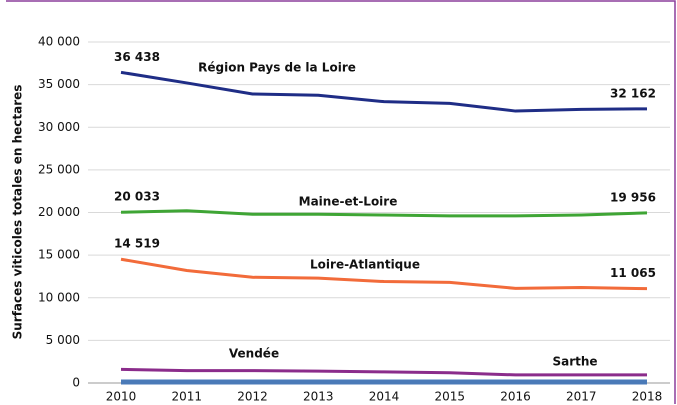 The width and height of the screenshot is (677, 405). What do you see at coordinates (59, 169) in the screenshot?
I see `y-tick-label: 25 000` at bounding box center [59, 169].